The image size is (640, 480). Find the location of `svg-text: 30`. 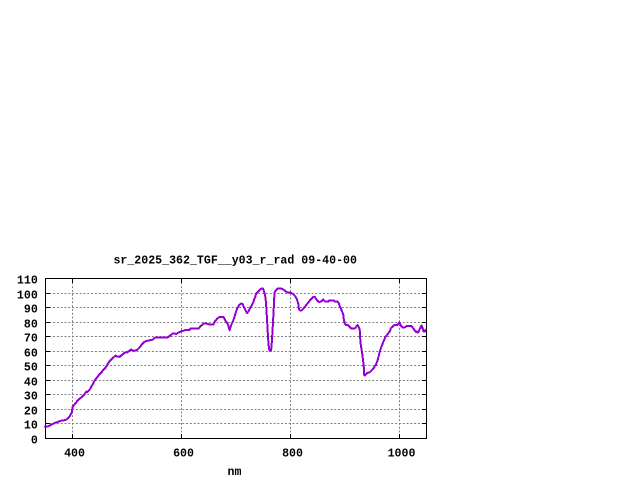

svg-text: 30 is located at coordinates (31, 396).